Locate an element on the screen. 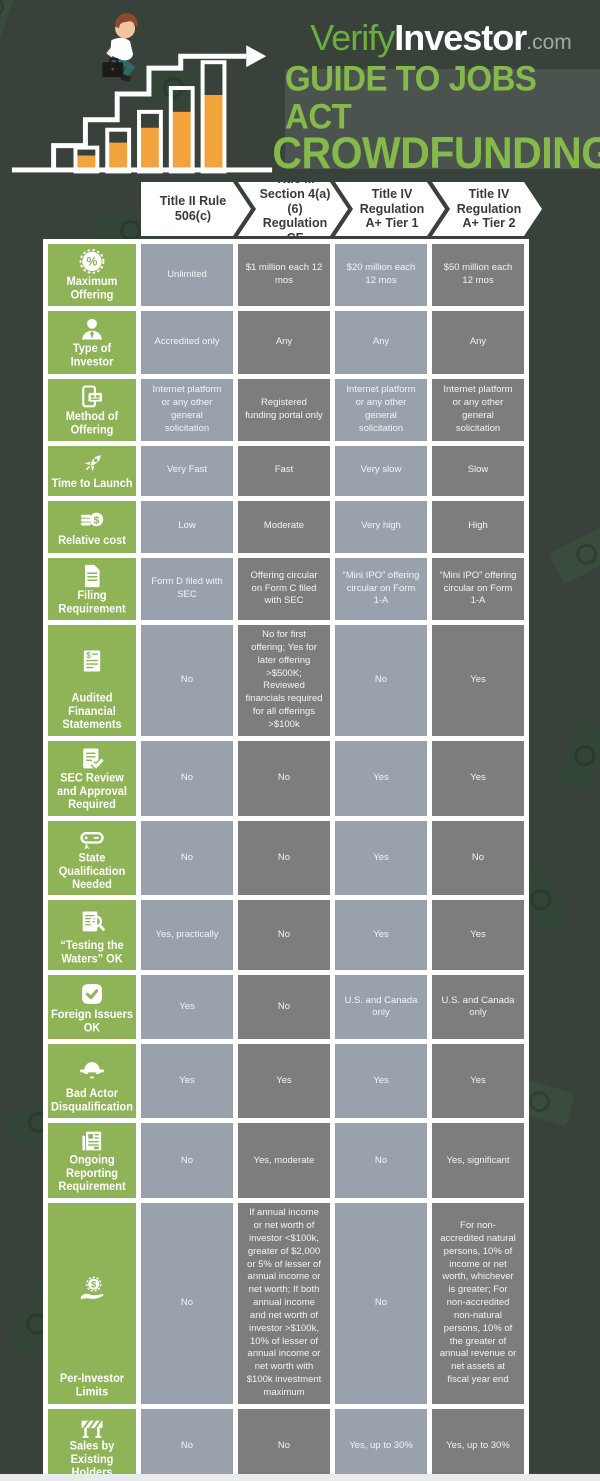 The image size is (600, 1481). row-header-13: Ongoing Reporting Requirement is located at coordinates (92, 1161).